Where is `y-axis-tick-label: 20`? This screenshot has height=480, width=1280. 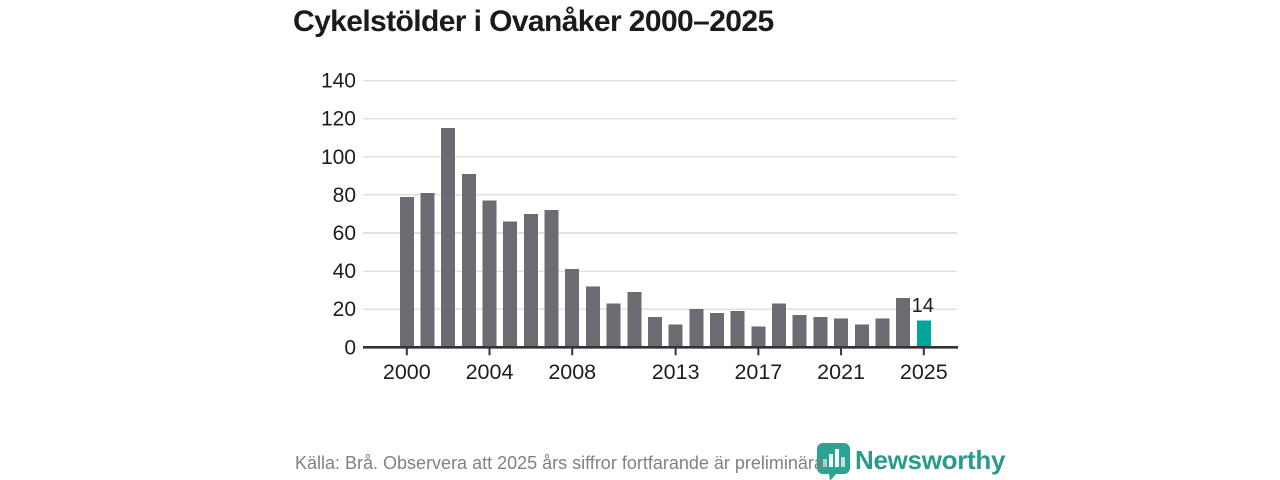 y-axis-tick-label: 20 is located at coordinates (344, 309).